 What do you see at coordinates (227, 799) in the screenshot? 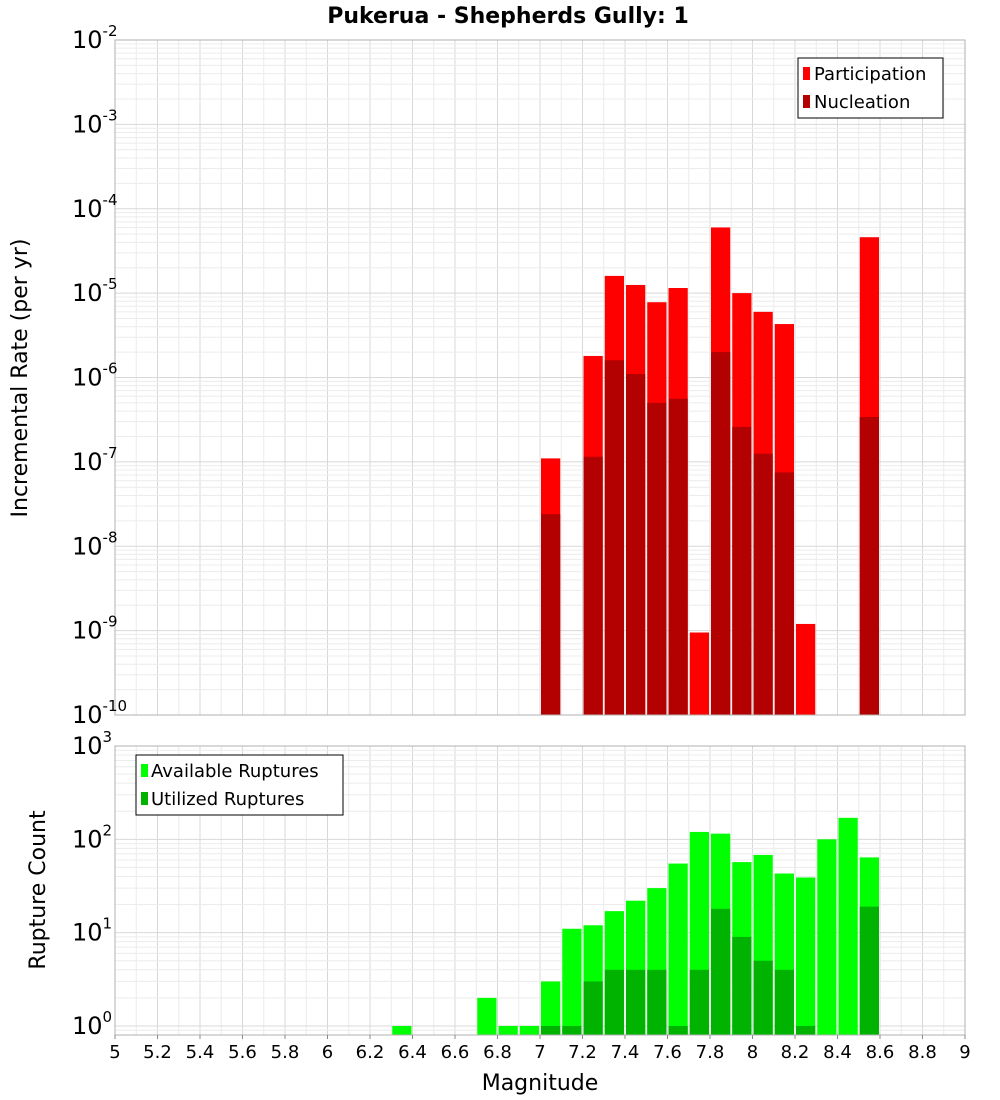
I see `legend-label-utilized-ruptures: Utilized Ruptures` at bounding box center [227, 799].